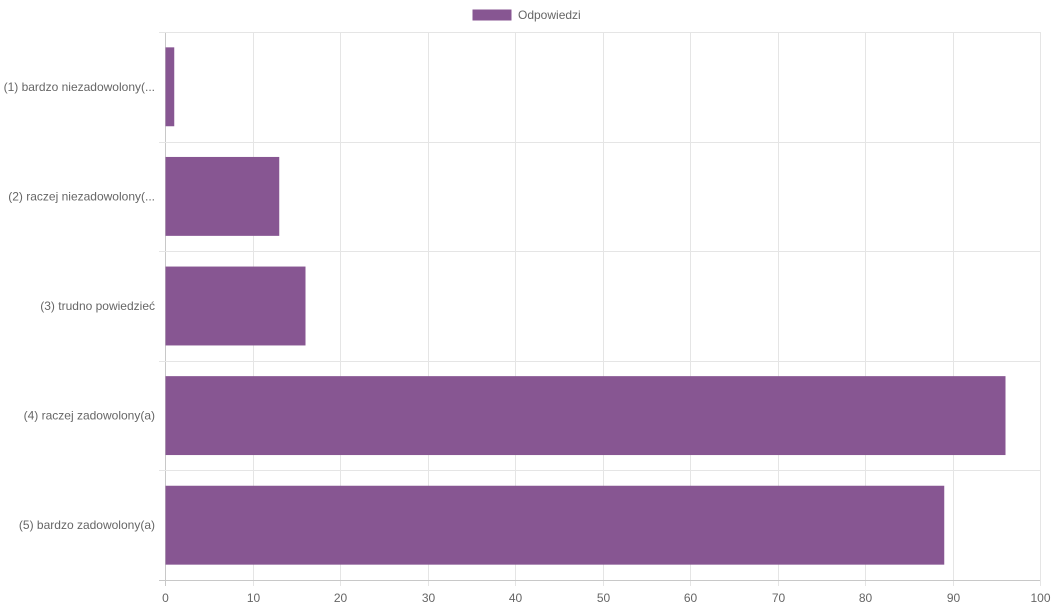 The width and height of the screenshot is (1053, 609). Describe the element at coordinates (492, 15) in the screenshot. I see `legend-swatch` at that location.